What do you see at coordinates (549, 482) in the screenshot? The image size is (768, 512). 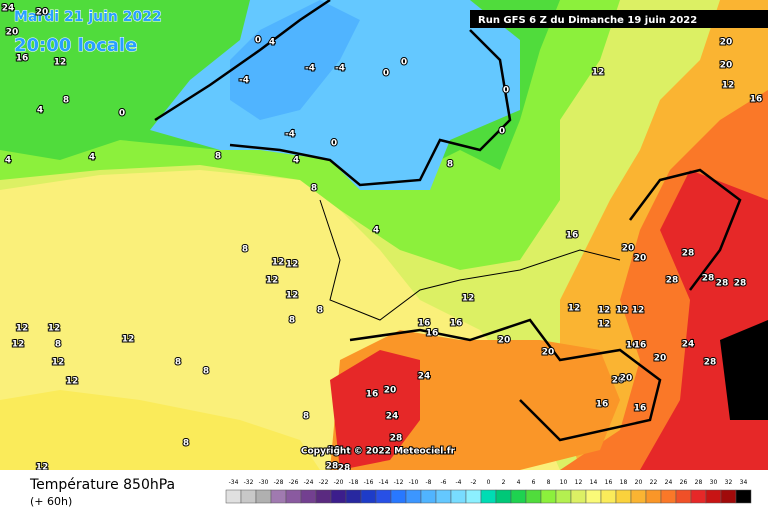 I see `colorbar-label: 8` at bounding box center [549, 482].